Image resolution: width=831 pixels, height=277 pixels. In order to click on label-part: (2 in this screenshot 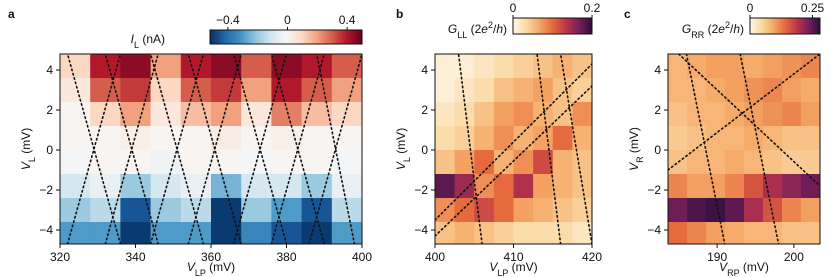, I will do `click(711, 29)`.